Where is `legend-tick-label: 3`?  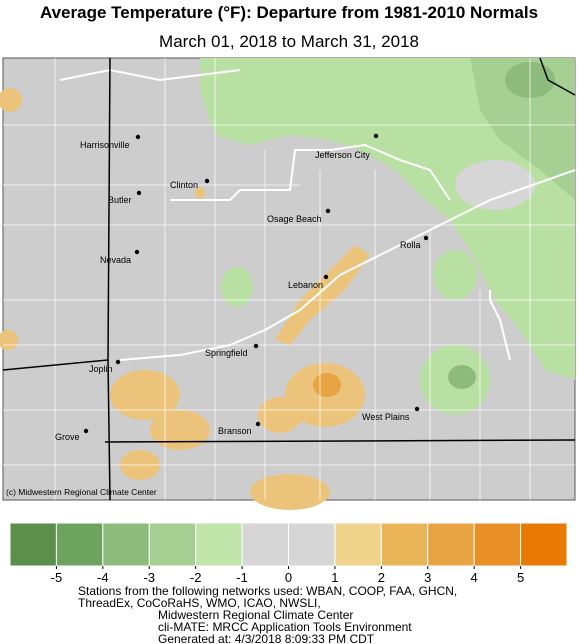
legend-tick-label: 3 is located at coordinates (427, 577).